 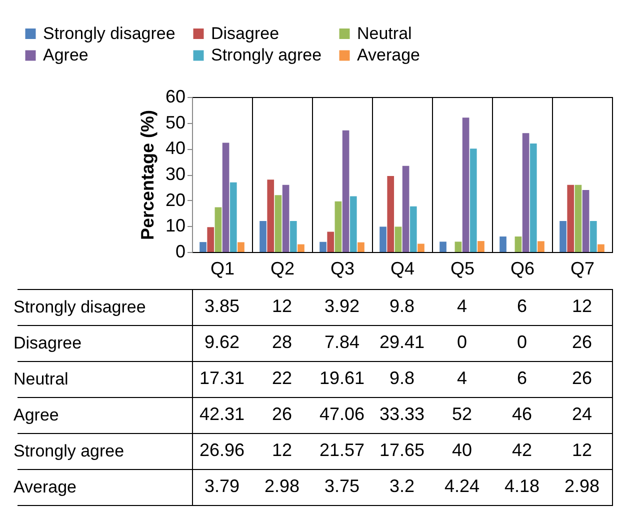 I want to click on text: Strongly disagree, so click(x=80, y=307).